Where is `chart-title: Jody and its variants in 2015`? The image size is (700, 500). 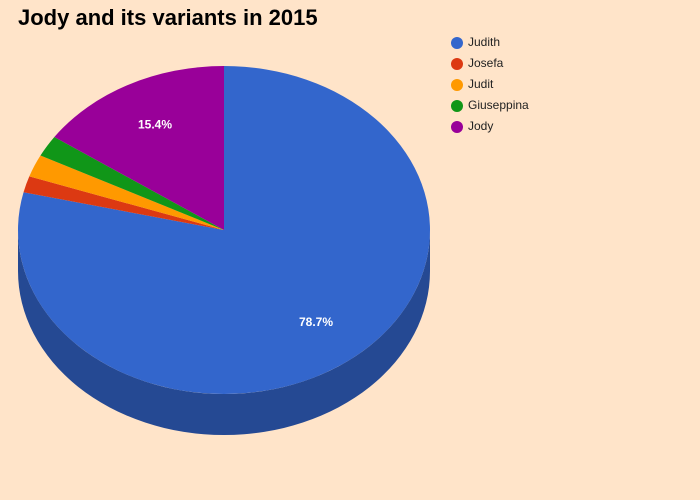
chart-title: Jody and its variants in 2015 is located at coordinates (168, 17).